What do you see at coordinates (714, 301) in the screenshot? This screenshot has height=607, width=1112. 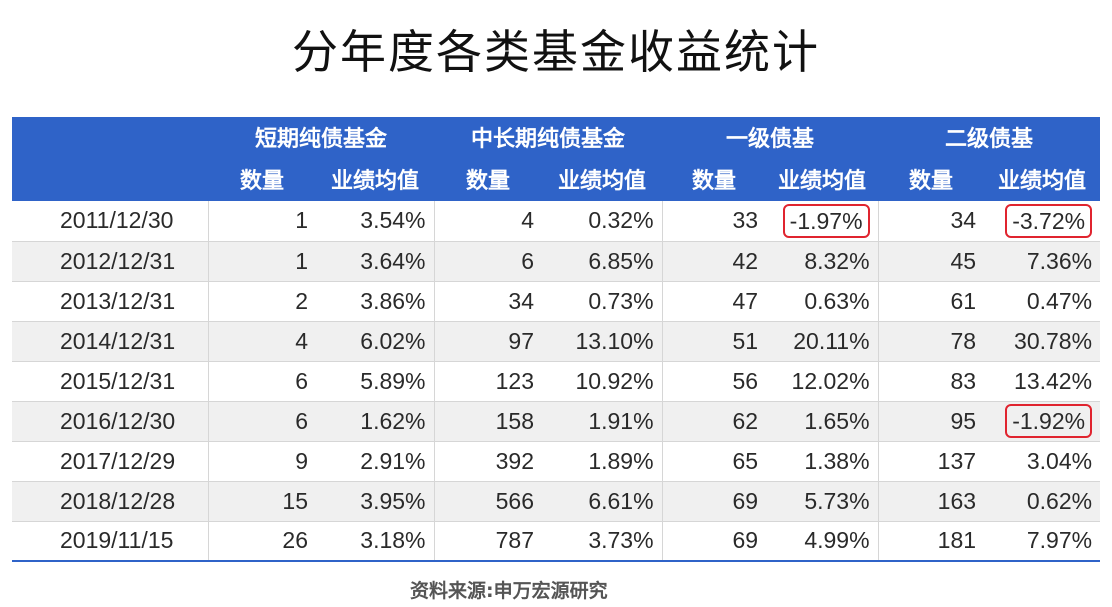 I see `count-cell: 47` at bounding box center [714, 301].